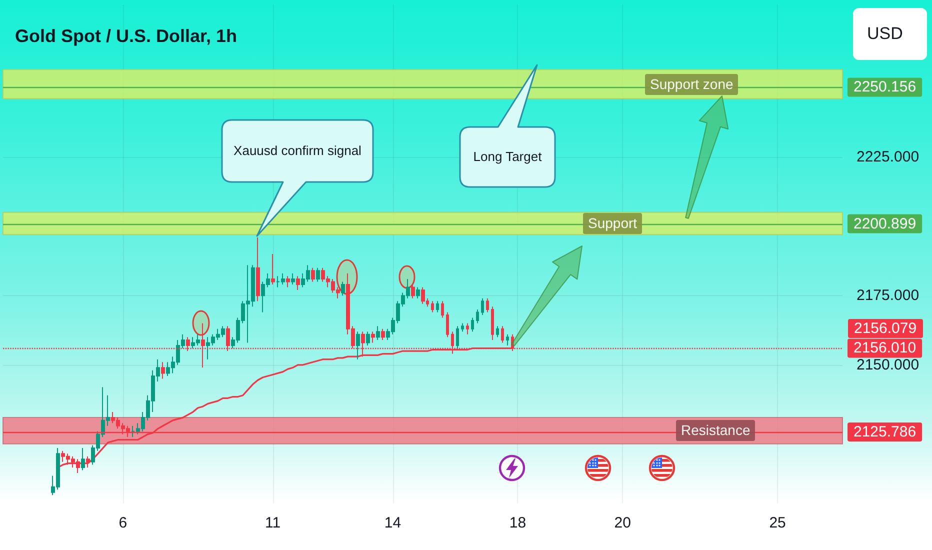 The width and height of the screenshot is (932, 550). Describe the element at coordinates (885, 432) in the screenshot. I see `ref-line-label: 2125.786` at that location.